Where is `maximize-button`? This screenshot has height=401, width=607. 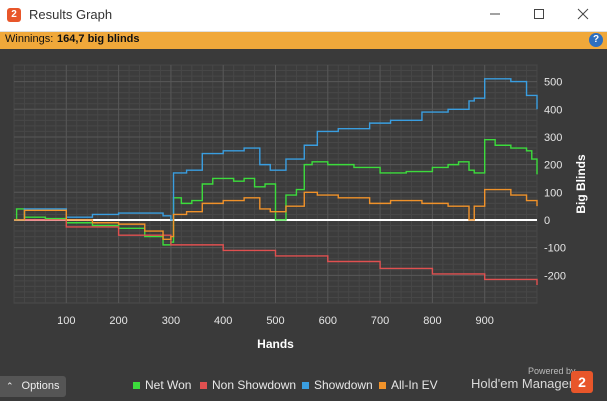 maximize-button is located at coordinates (539, 15).